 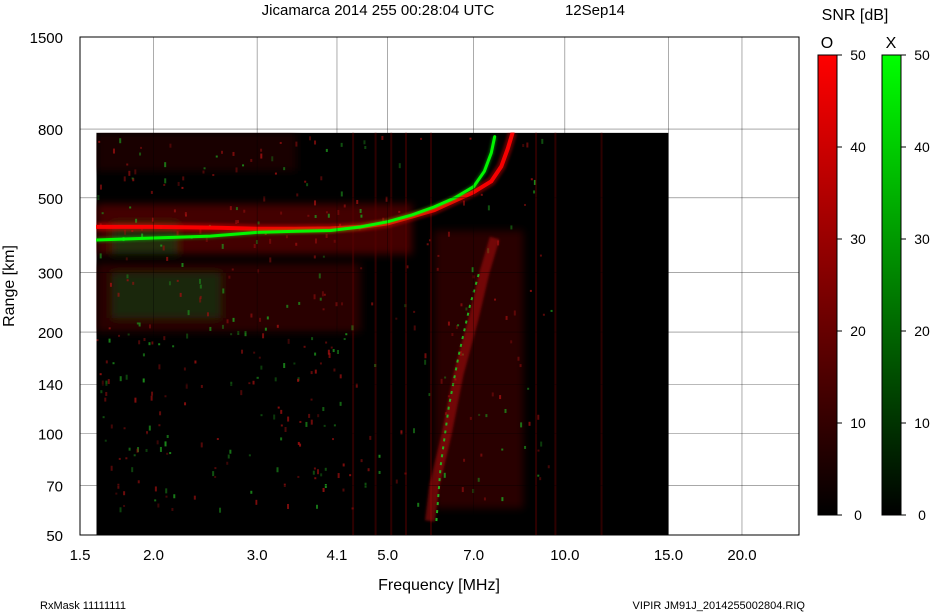 What do you see at coordinates (439, 585) in the screenshot?
I see `x-axis-label: Frequency [MHz]` at bounding box center [439, 585].